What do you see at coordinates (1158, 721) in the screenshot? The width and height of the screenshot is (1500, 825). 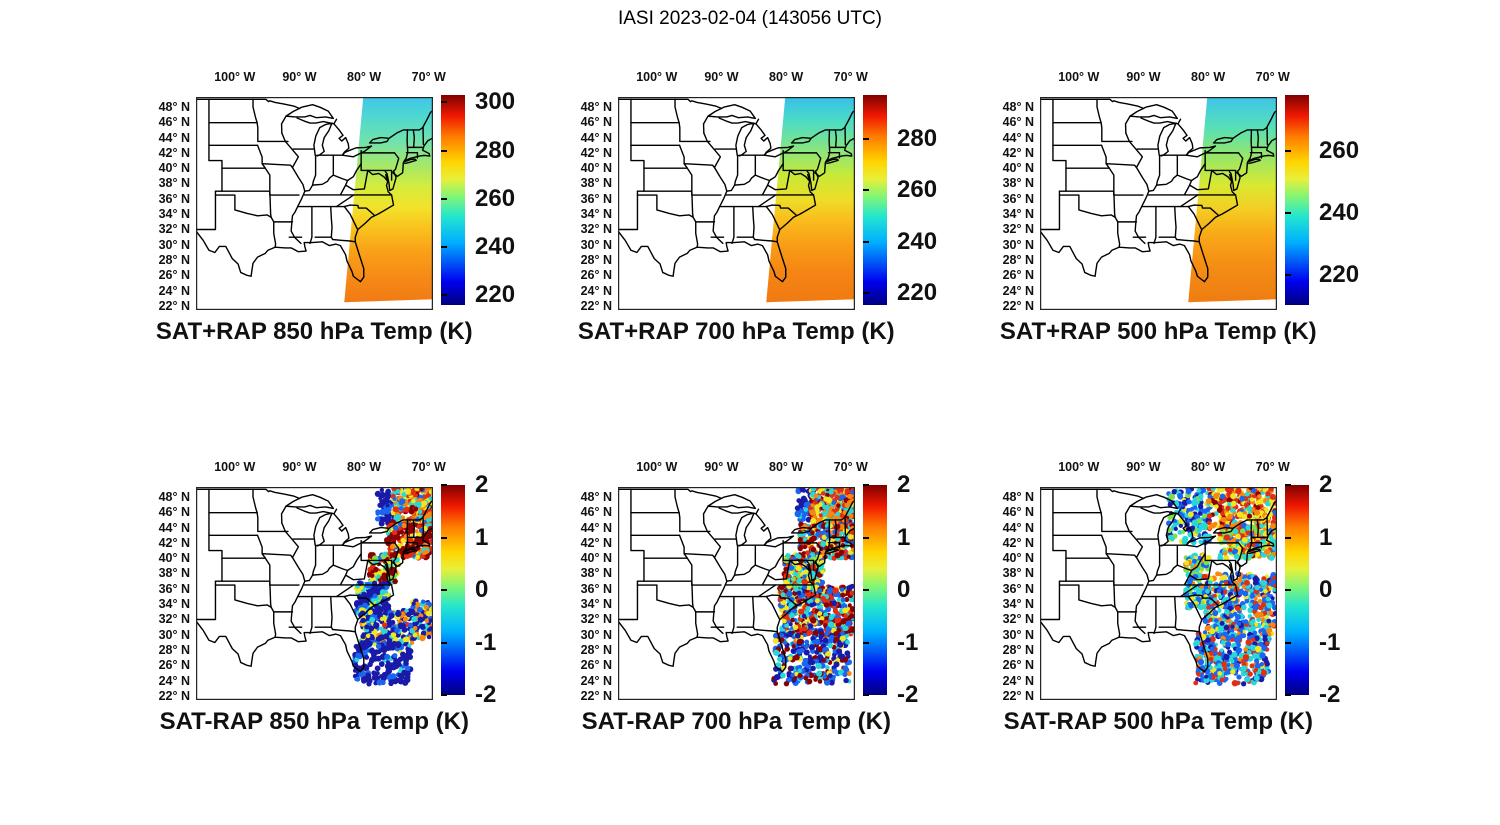 I see `panel-title-sat-minus-rap-500: SAT-RAP 500 hPa Temp (K)` at bounding box center [1158, 721].